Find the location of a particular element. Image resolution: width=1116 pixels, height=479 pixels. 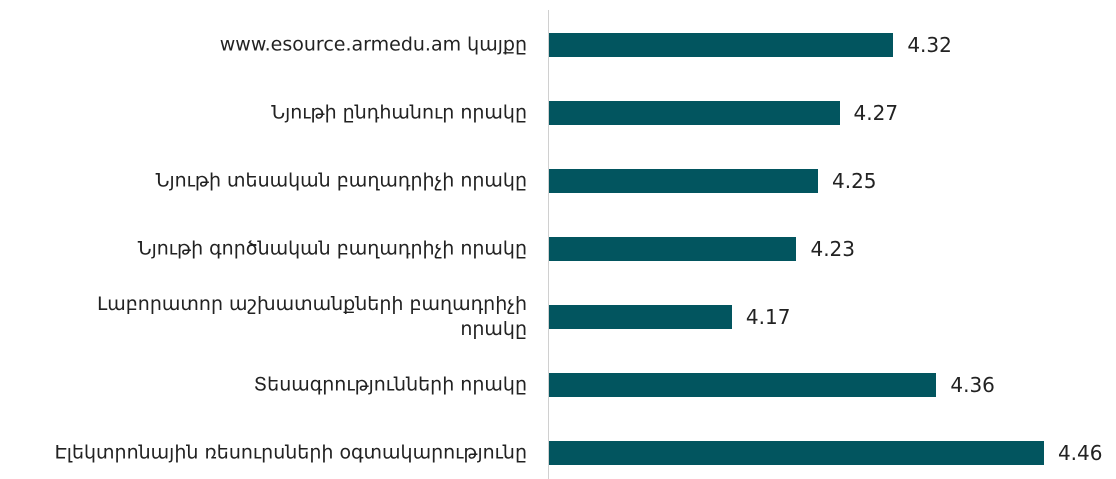

category-label: Նյութի գործնական բաղադրիչի որակը is located at coordinates (332, 248).